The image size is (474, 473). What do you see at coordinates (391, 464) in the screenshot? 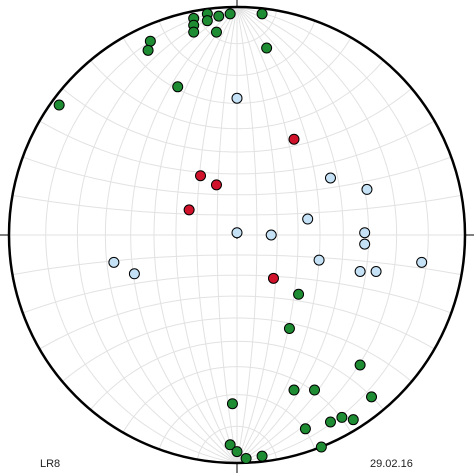
I see `date-label: 29.02.16` at bounding box center [391, 464].